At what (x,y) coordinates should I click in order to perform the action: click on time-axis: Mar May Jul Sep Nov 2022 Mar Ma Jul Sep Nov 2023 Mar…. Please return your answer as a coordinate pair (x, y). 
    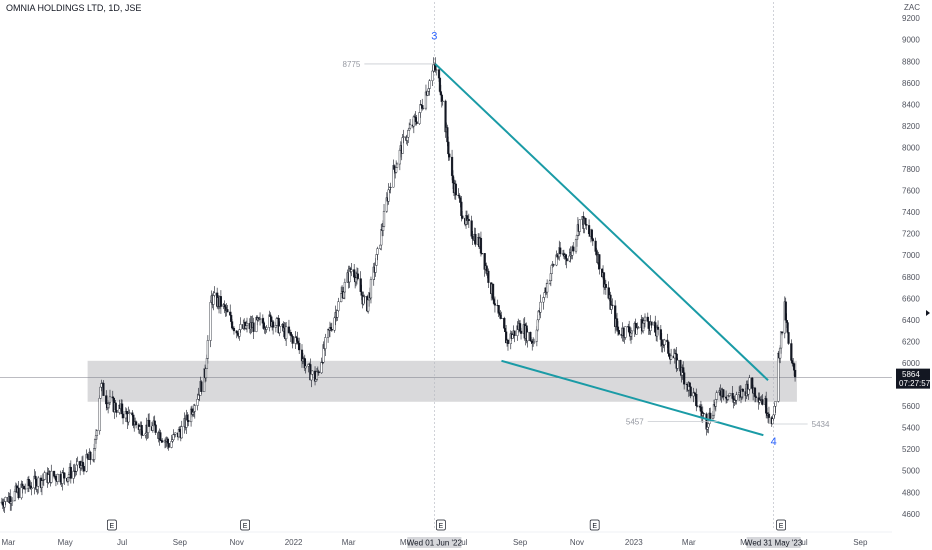
    Looking at the image, I should click on (446, 533).